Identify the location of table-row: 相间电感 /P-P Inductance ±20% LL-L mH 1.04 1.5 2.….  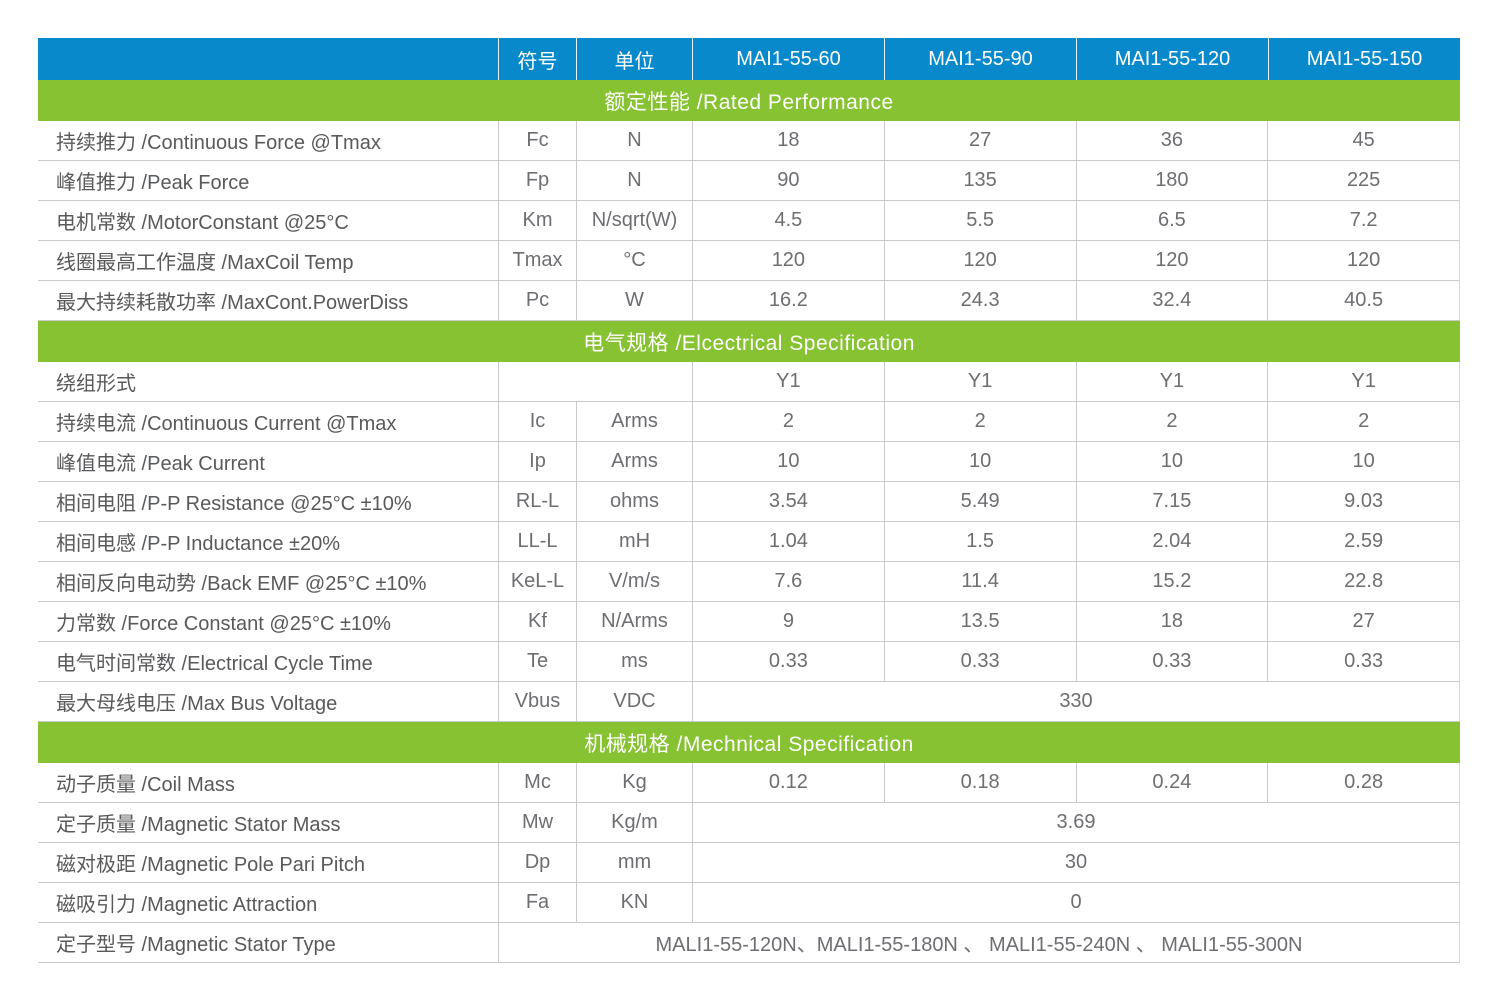
(749, 542).